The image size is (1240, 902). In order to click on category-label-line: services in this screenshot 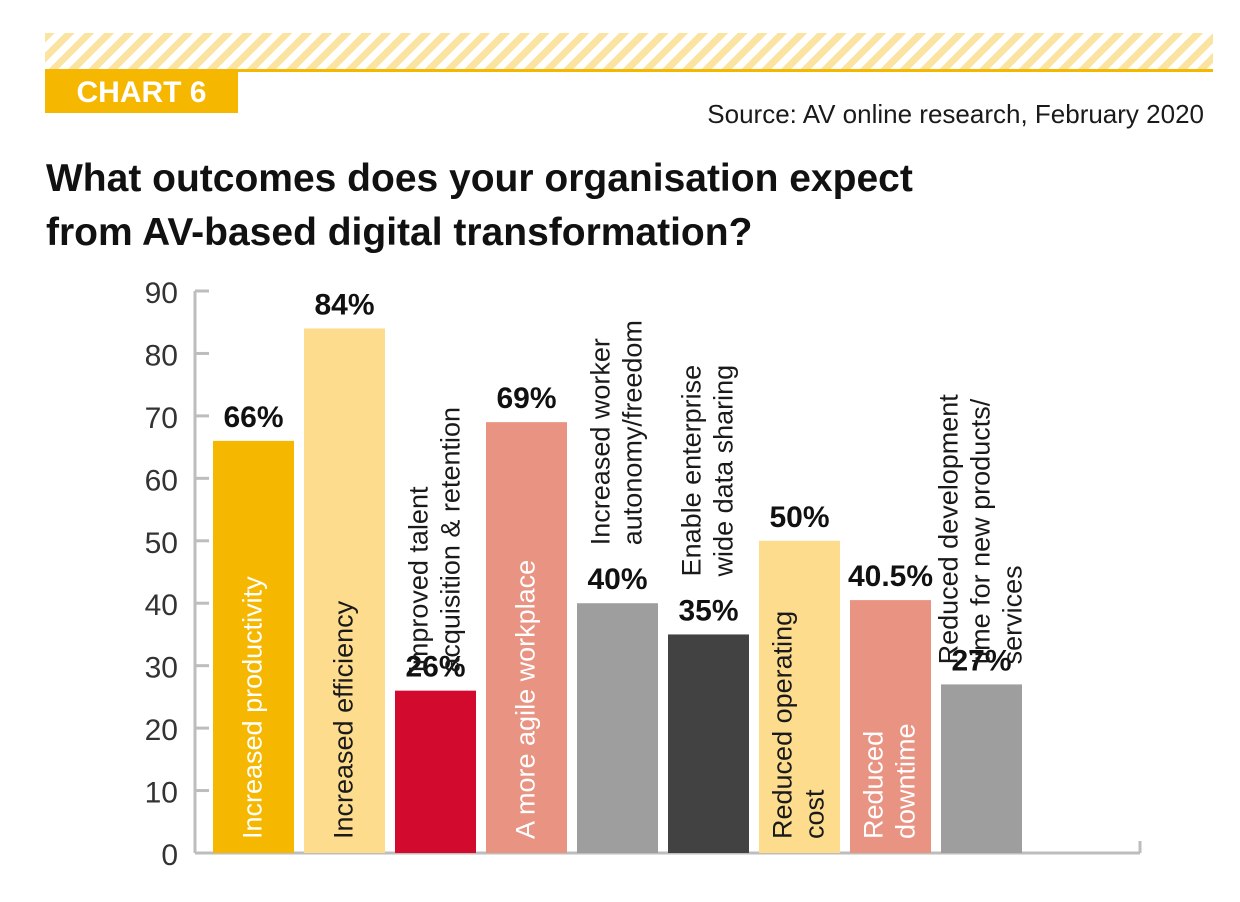, I will do `click(1013, 614)`.